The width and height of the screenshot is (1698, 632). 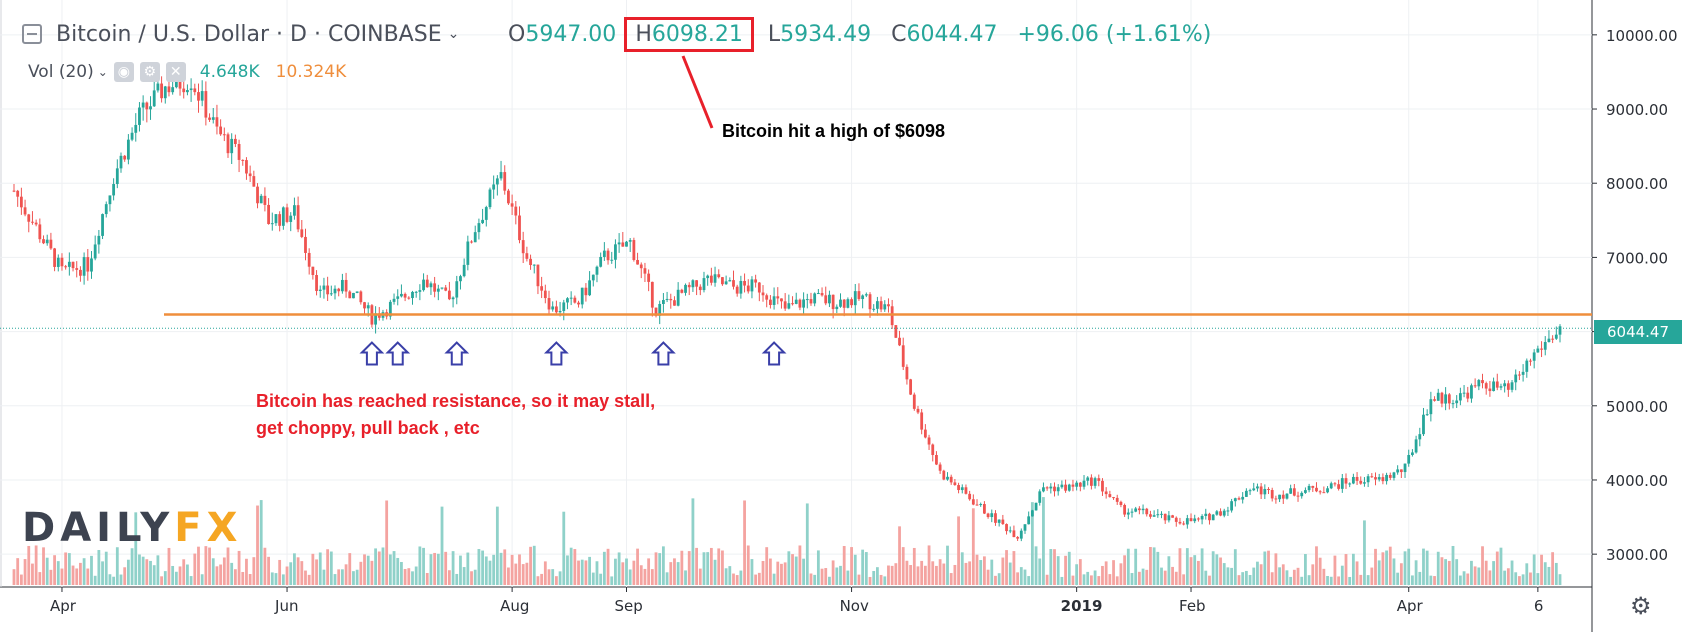 I want to click on settings-gear-icon: ⚙, so click(x=1641, y=606).